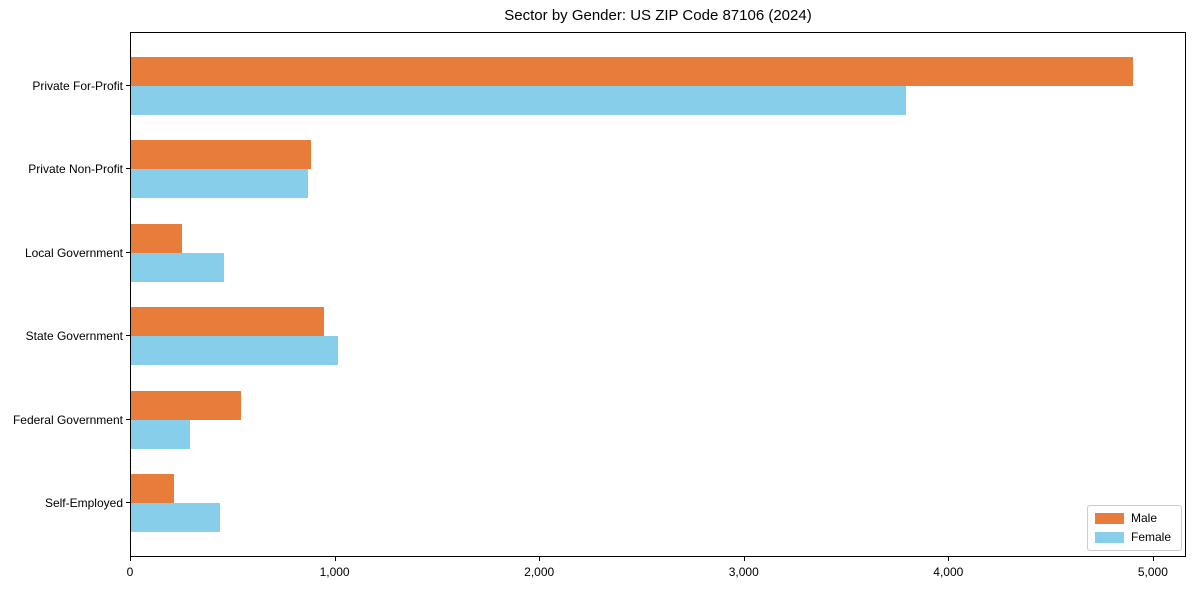  Describe the element at coordinates (75, 169) in the screenshot. I see `y-tick-label-private-non-profit: Private Non-Profit` at that location.